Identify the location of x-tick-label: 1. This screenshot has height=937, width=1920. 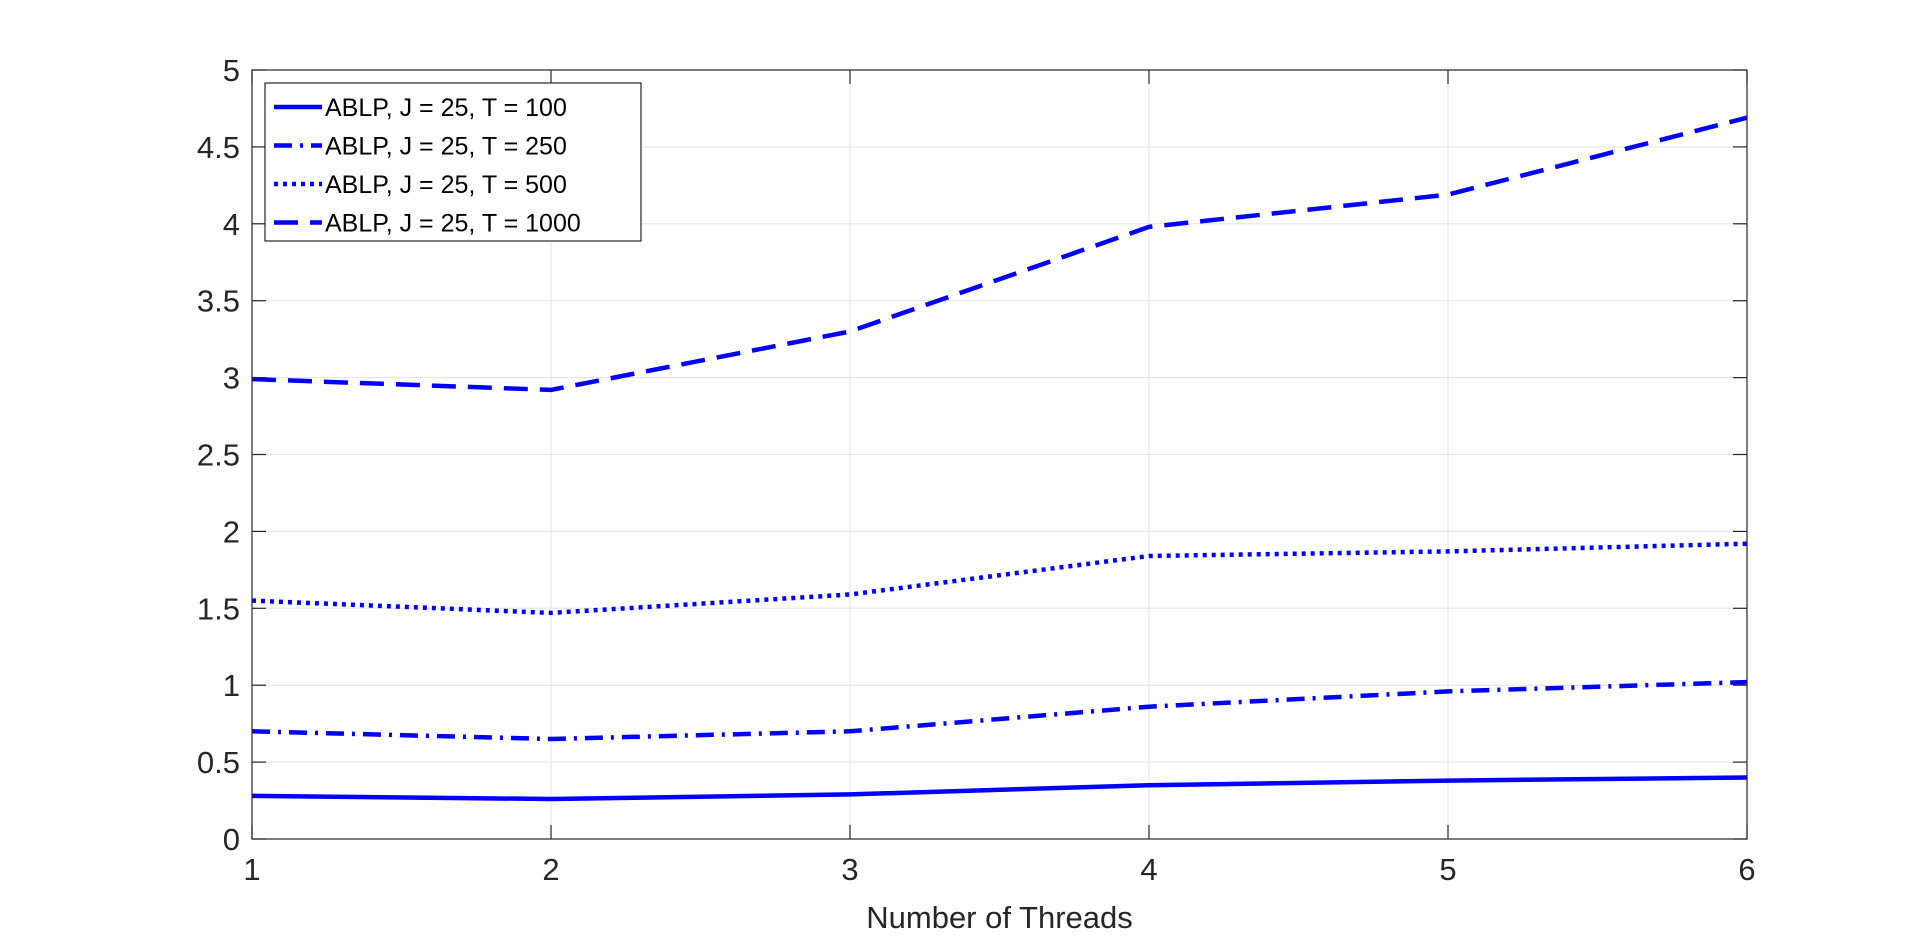
(251, 869).